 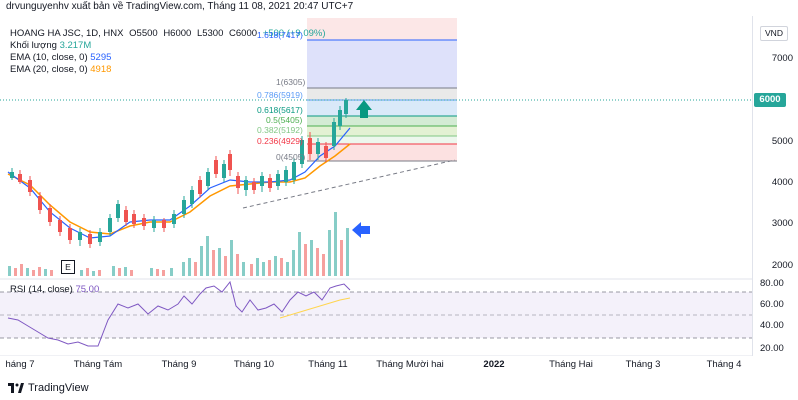 What do you see at coordinates (291, 157) in the screenshot?
I see `fib-level-0: 0(4505)` at bounding box center [291, 157].